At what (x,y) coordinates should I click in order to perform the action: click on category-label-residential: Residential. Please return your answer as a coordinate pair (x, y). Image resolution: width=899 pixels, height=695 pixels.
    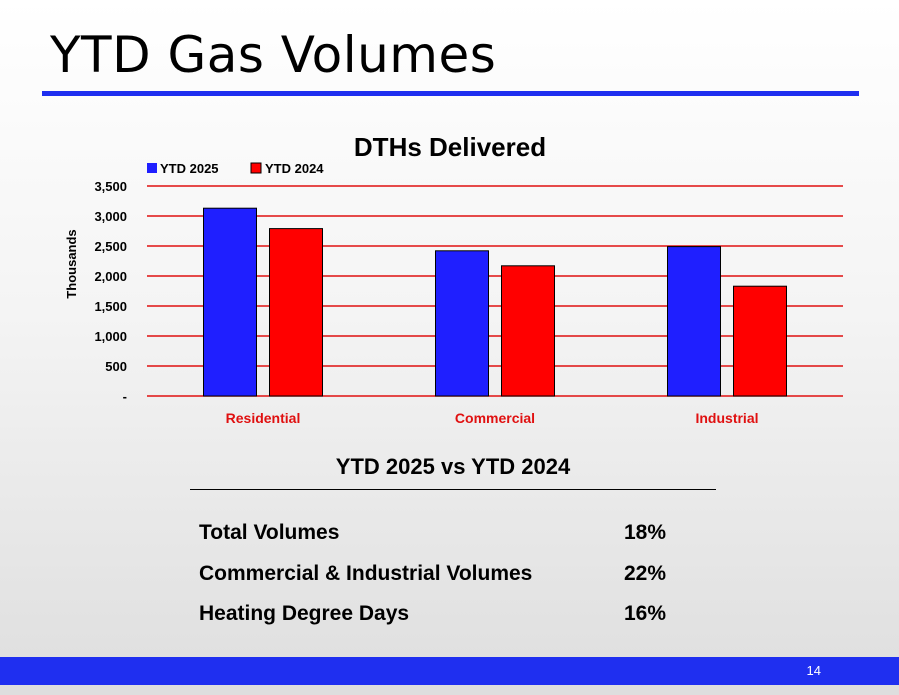
    Looking at the image, I should click on (263, 418).